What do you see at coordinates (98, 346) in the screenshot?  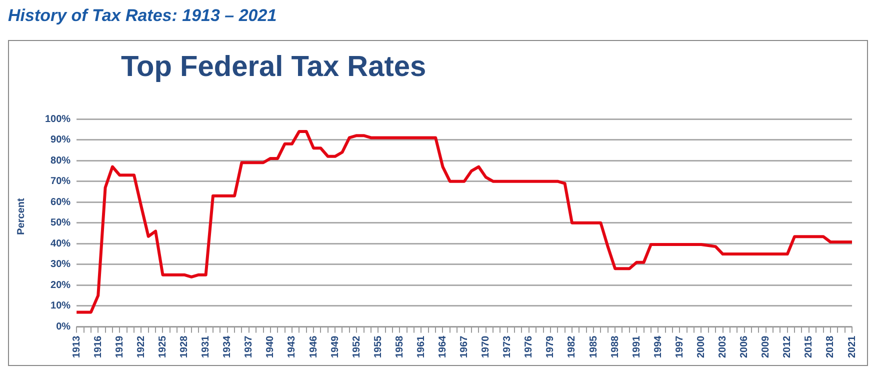 I see `x-tick-label: 1916` at bounding box center [98, 346].